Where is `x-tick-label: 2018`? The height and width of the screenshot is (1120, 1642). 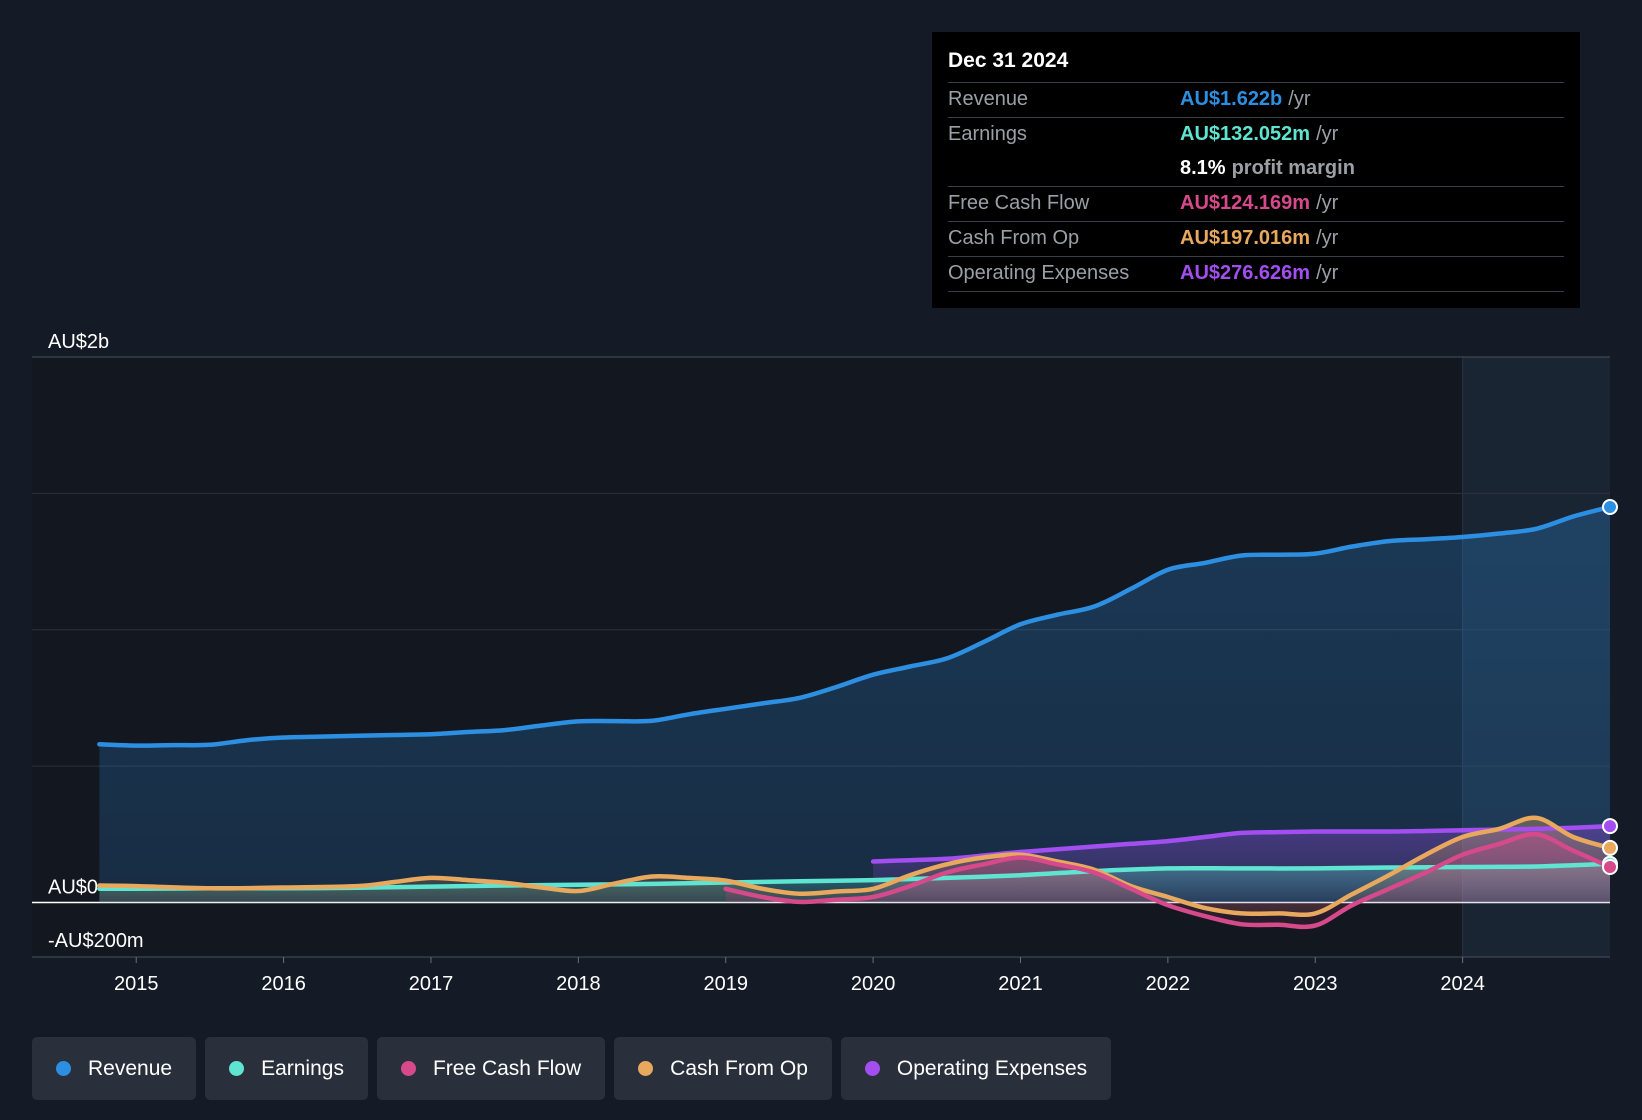 x-tick-label: 2018 is located at coordinates (578, 984).